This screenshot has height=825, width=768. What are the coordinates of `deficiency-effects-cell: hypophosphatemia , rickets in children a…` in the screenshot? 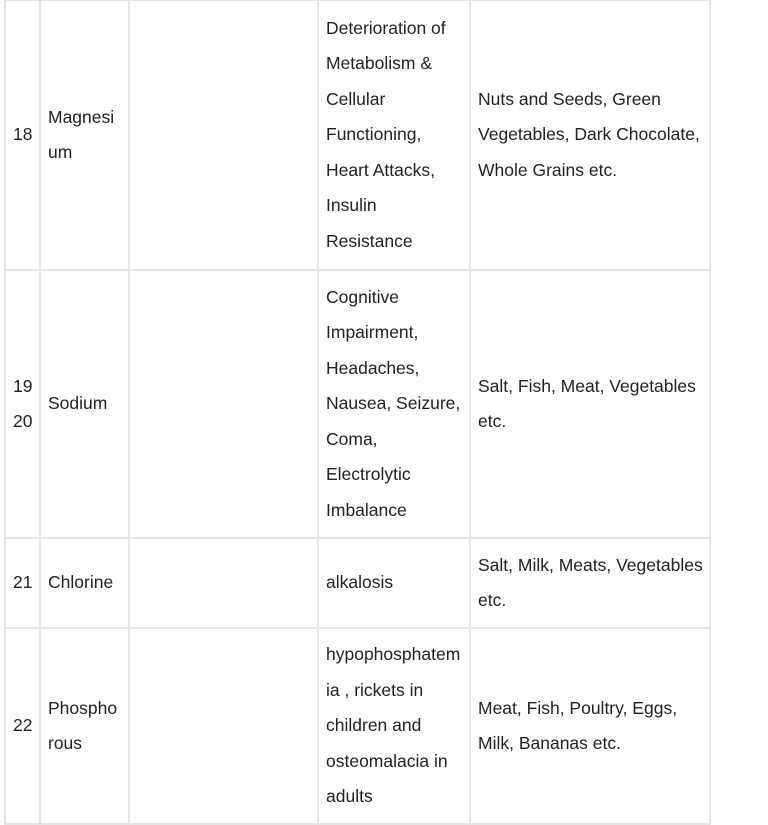 It's located at (394, 726).